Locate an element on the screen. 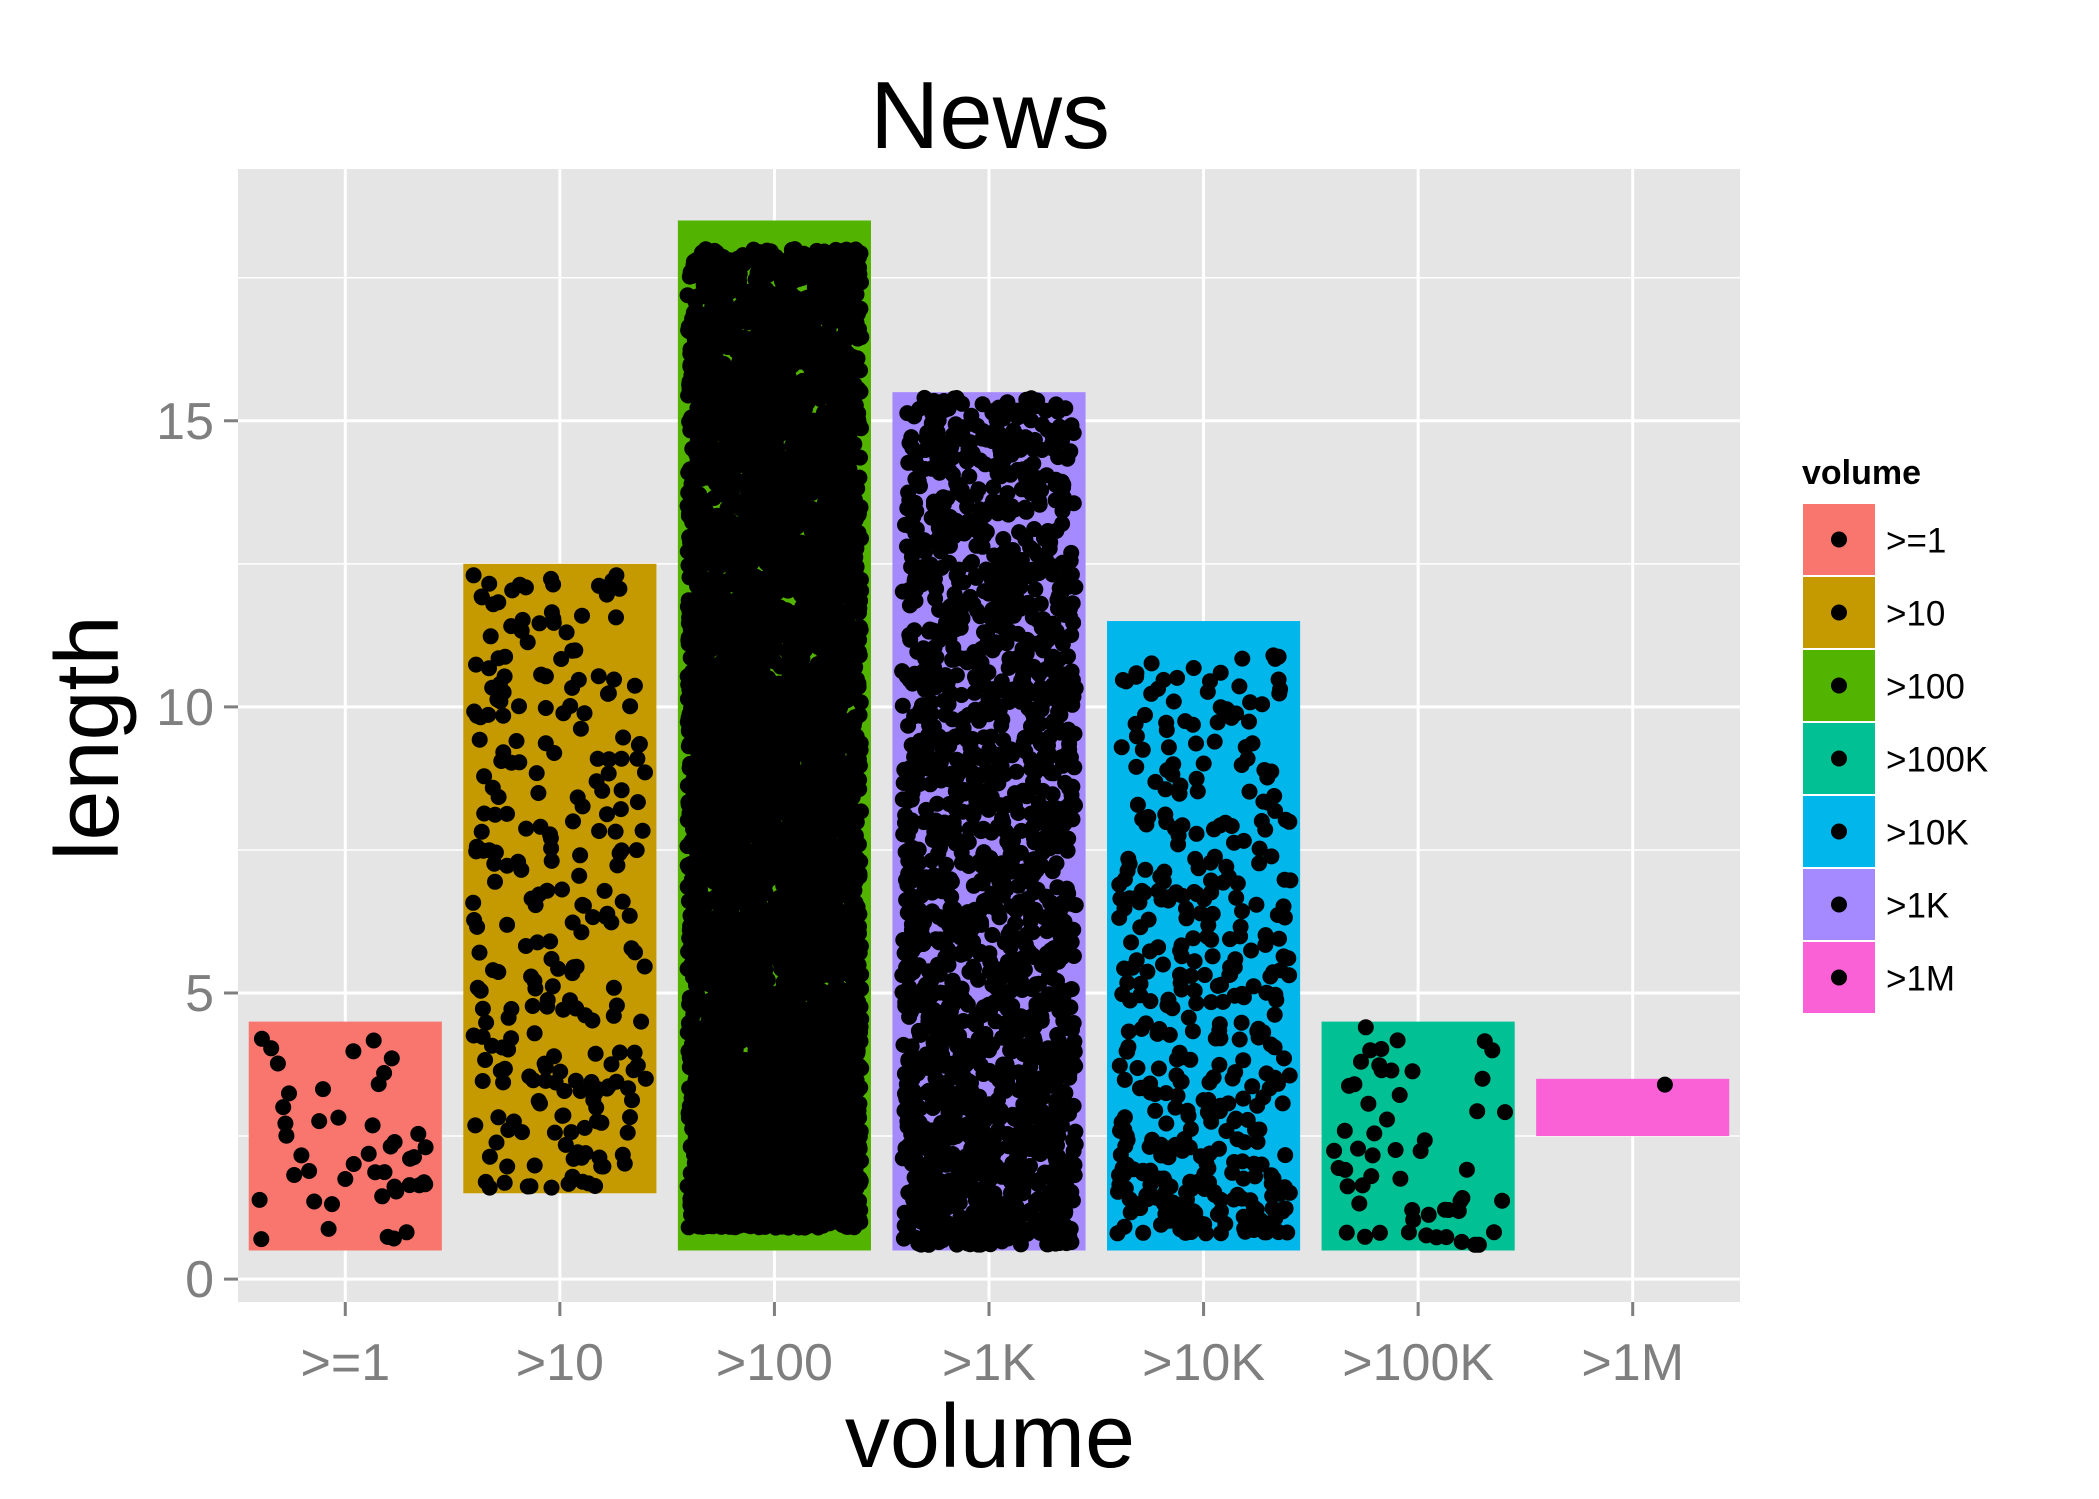 This screenshot has height=1499, width=2099. points->100 is located at coordinates (774, 738).